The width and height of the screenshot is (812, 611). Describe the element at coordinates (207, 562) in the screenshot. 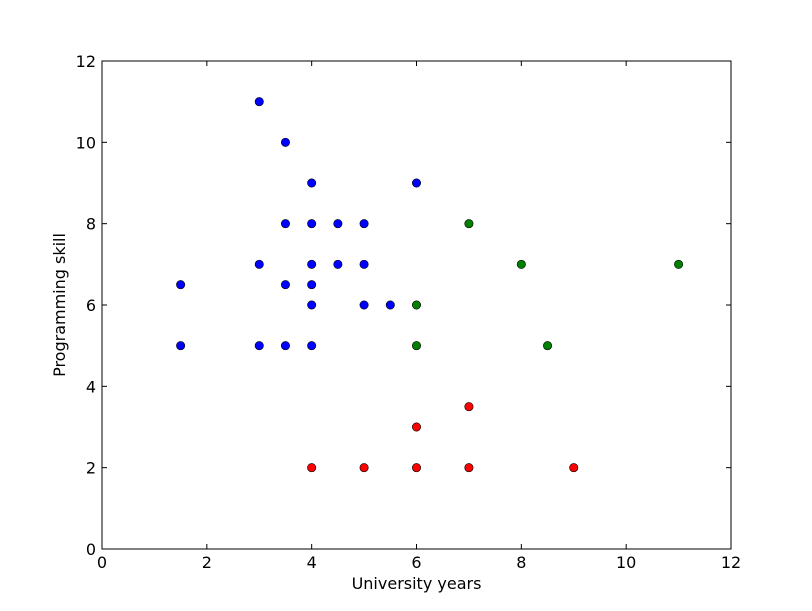

I see `x-tick-label: 2` at that location.